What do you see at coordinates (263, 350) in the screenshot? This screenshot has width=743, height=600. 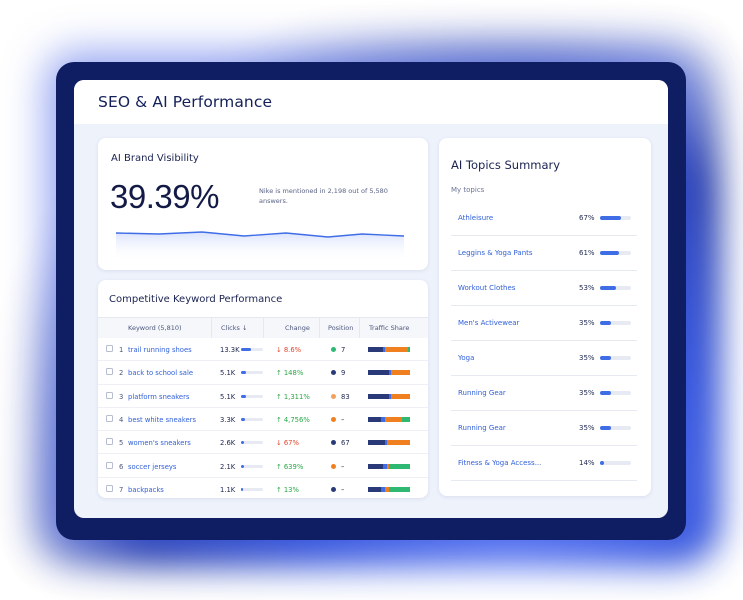 I see `table-row: 1 trail running shoes 13.3K ↓ 8.6% 7` at bounding box center [263, 350].